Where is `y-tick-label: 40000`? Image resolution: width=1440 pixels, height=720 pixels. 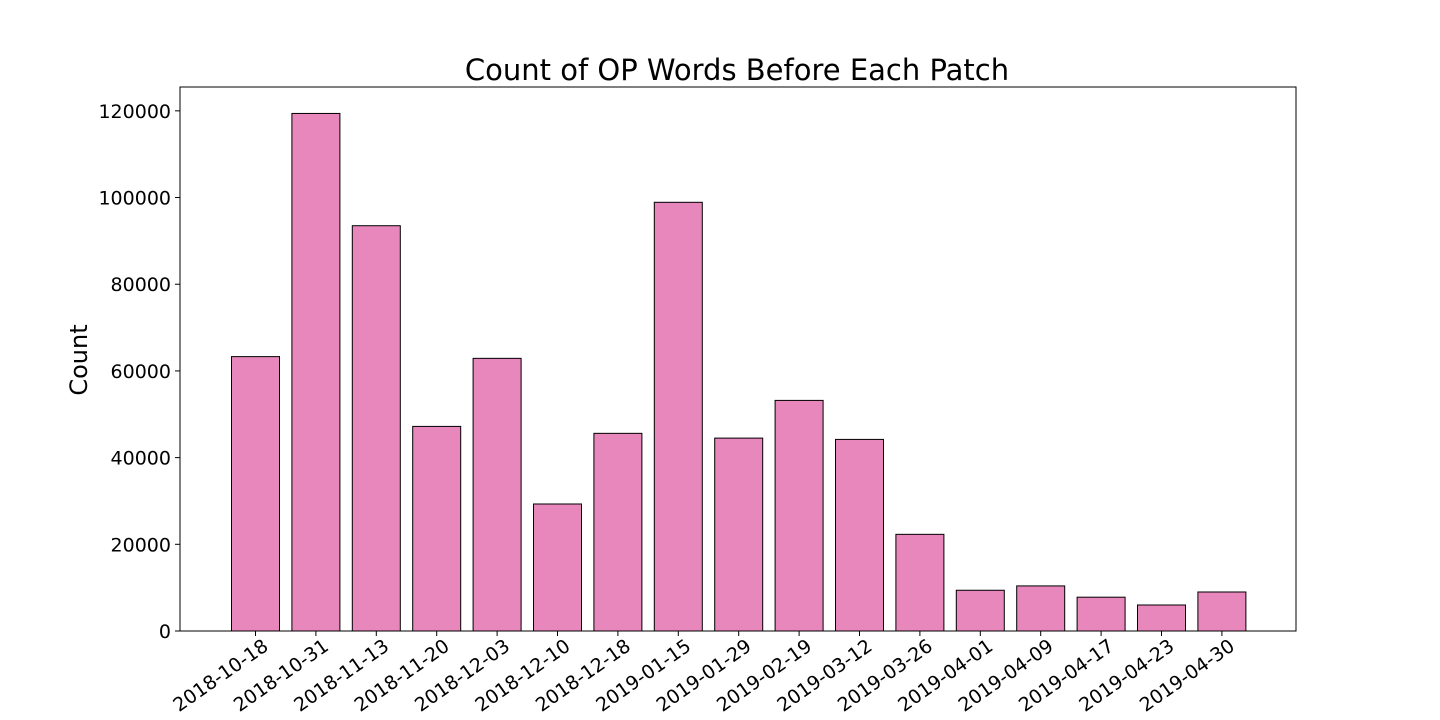
y-tick-label: 40000 is located at coordinates (141, 459).